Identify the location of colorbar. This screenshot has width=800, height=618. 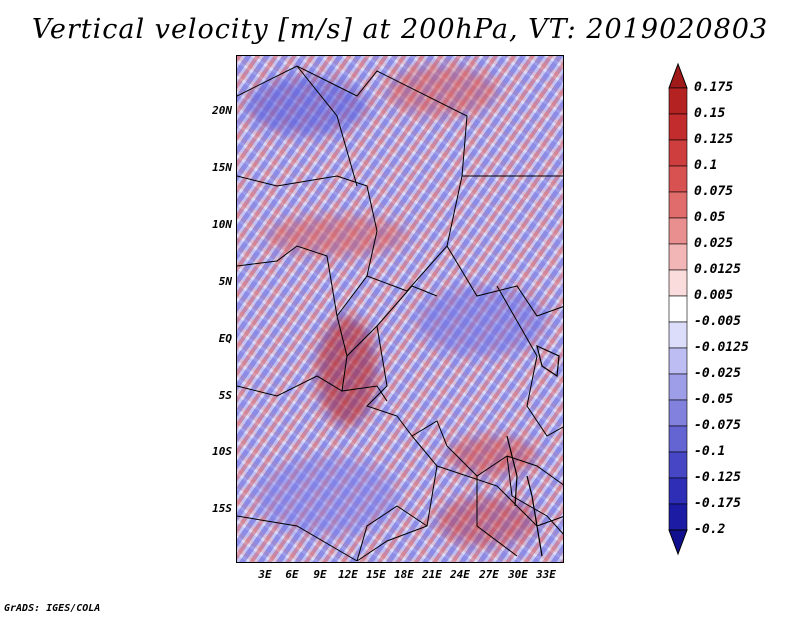
(678, 309).